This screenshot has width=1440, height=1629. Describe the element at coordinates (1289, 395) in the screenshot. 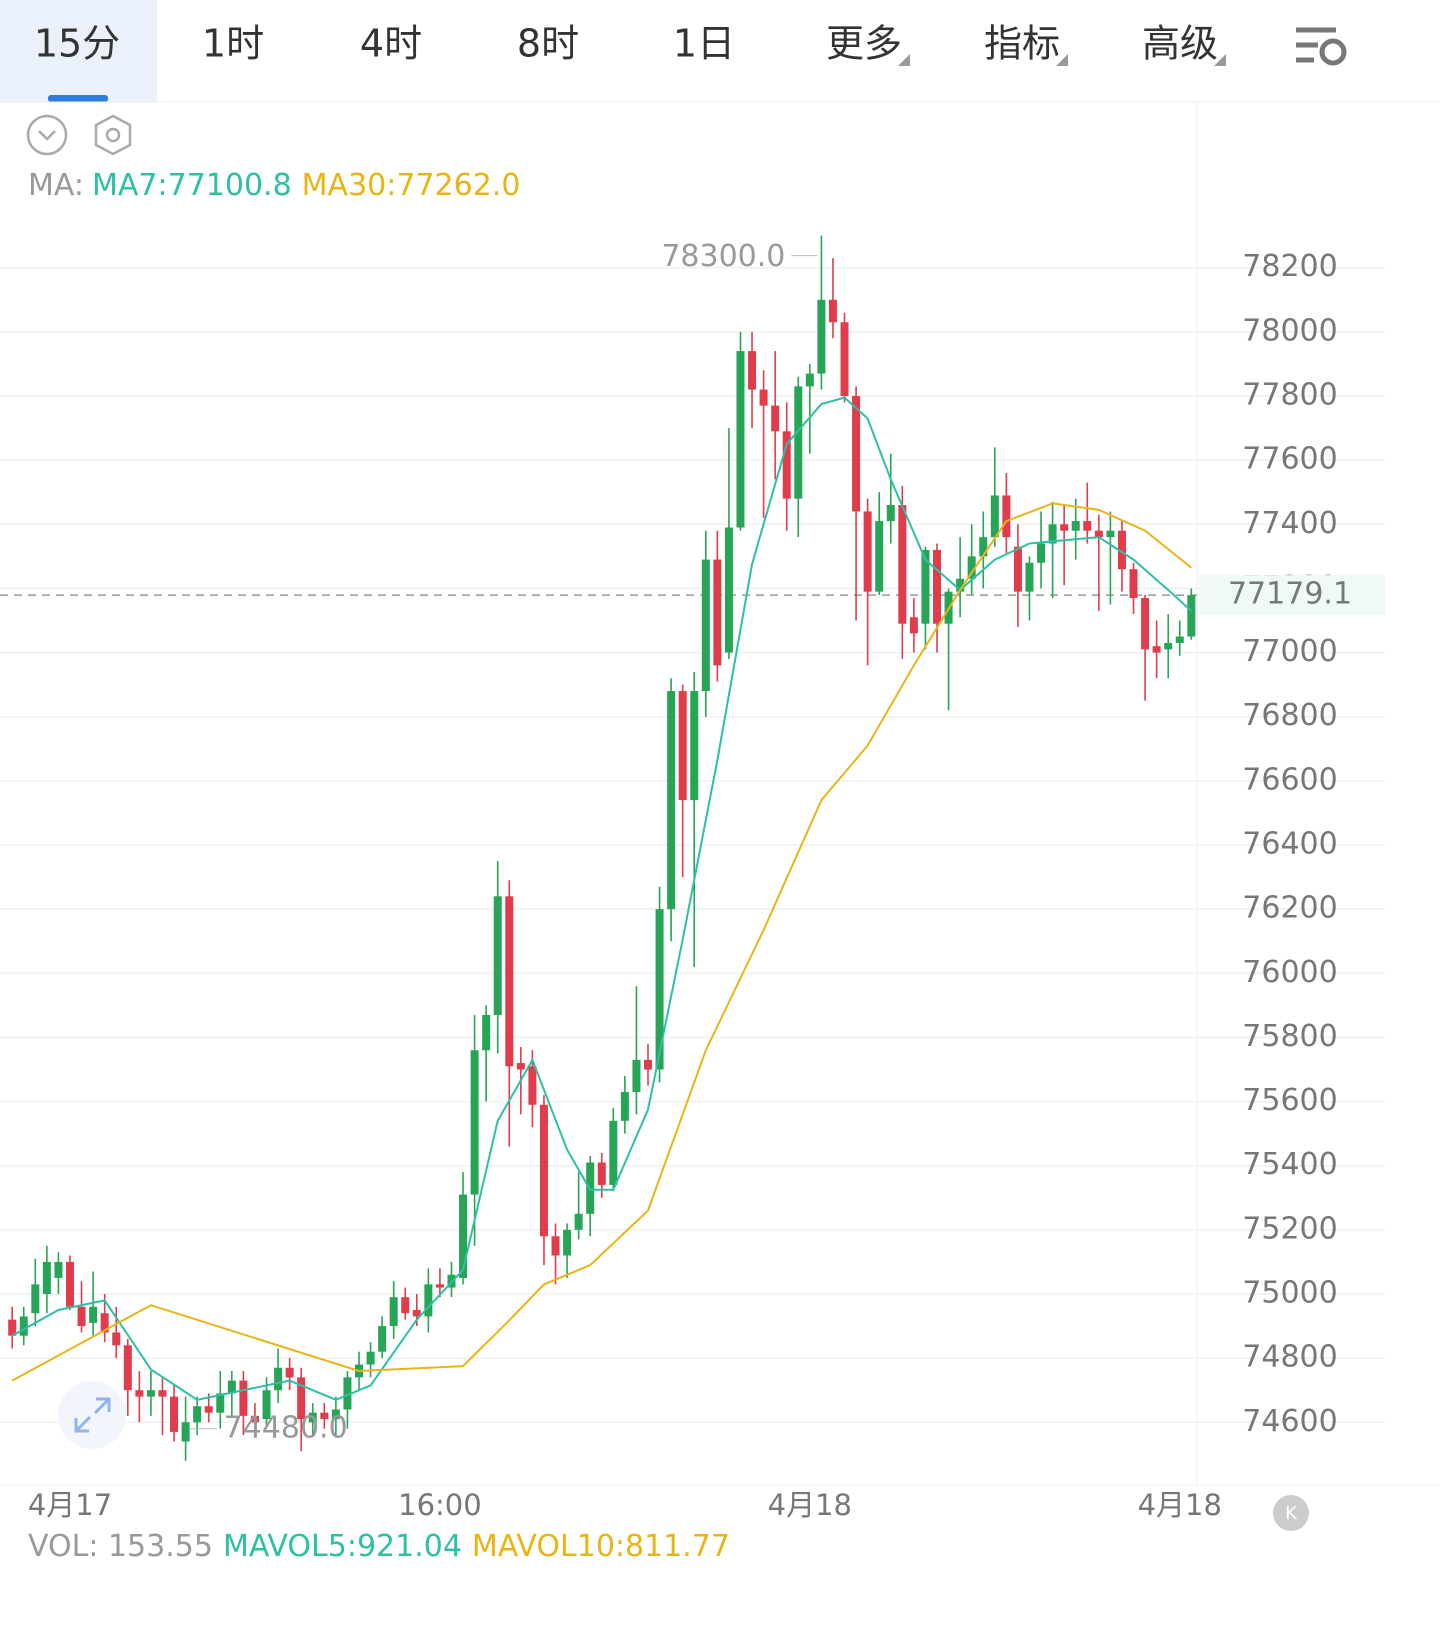

I see `y-tick-label: 77800` at that location.